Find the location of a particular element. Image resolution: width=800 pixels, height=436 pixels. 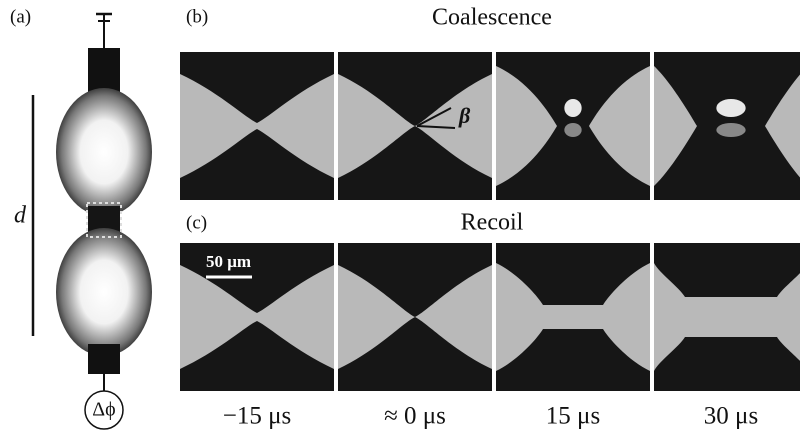

distance-label: d is located at coordinates (20, 216).